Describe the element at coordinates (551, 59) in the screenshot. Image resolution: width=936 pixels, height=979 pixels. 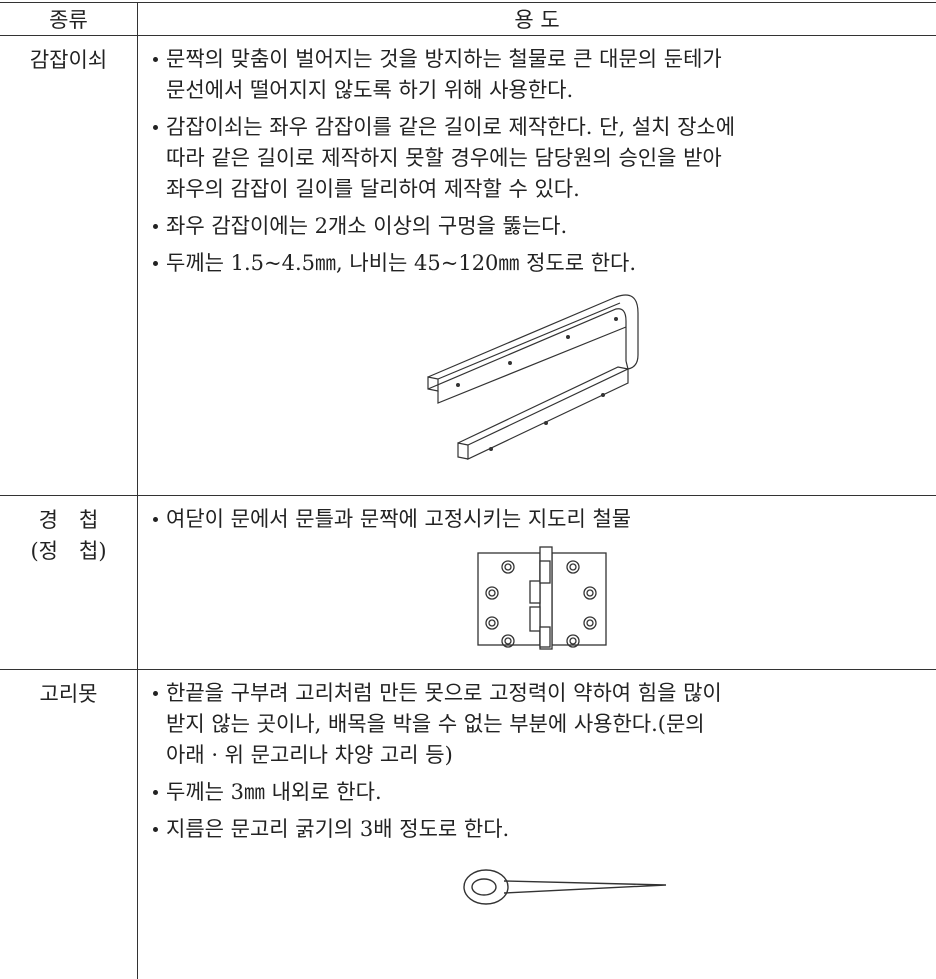
I see `bullet-text: 문짝의 맞춤이 벌어지는 것을 방지하는 철물로 큰 대문의 둔테가` at that location.